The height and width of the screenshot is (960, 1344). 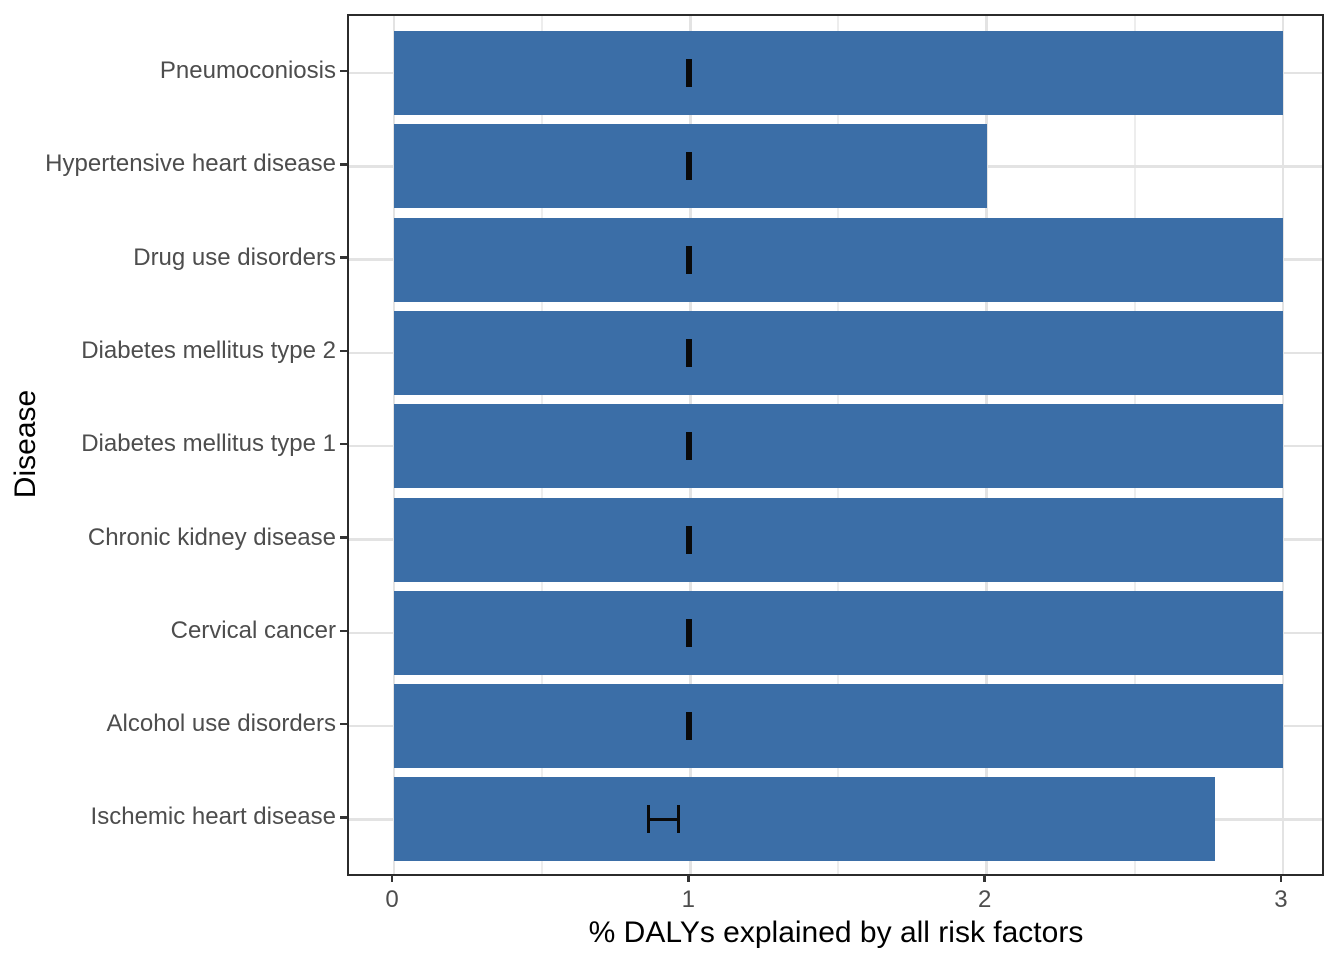 What do you see at coordinates (208, 444) in the screenshot?
I see `y-tick-label: Diabetes mellitus type 1` at bounding box center [208, 444].